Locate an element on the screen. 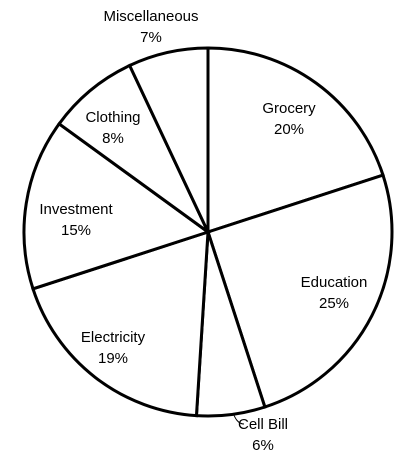  slice-value-clothing: 8% is located at coordinates (113, 138).